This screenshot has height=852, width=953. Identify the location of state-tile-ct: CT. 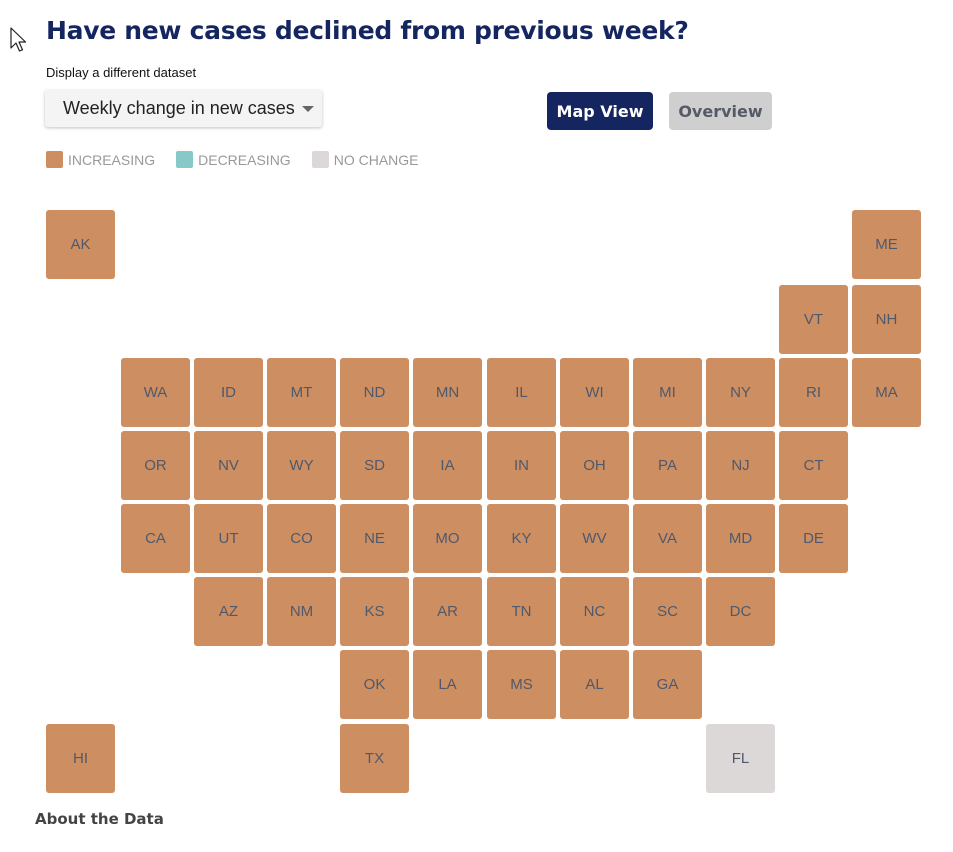
(813, 465).